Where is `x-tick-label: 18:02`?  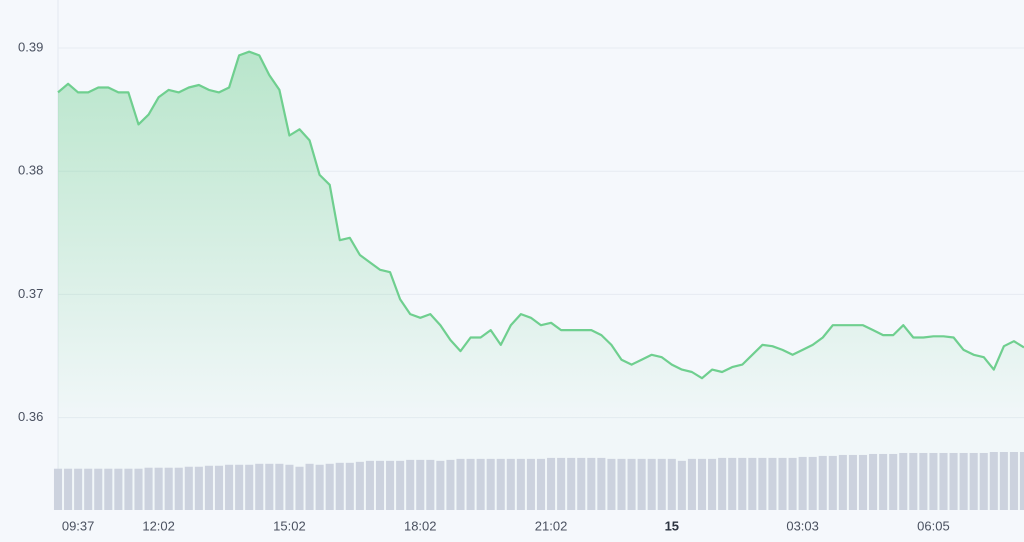 x-tick-label: 18:02 is located at coordinates (420, 525).